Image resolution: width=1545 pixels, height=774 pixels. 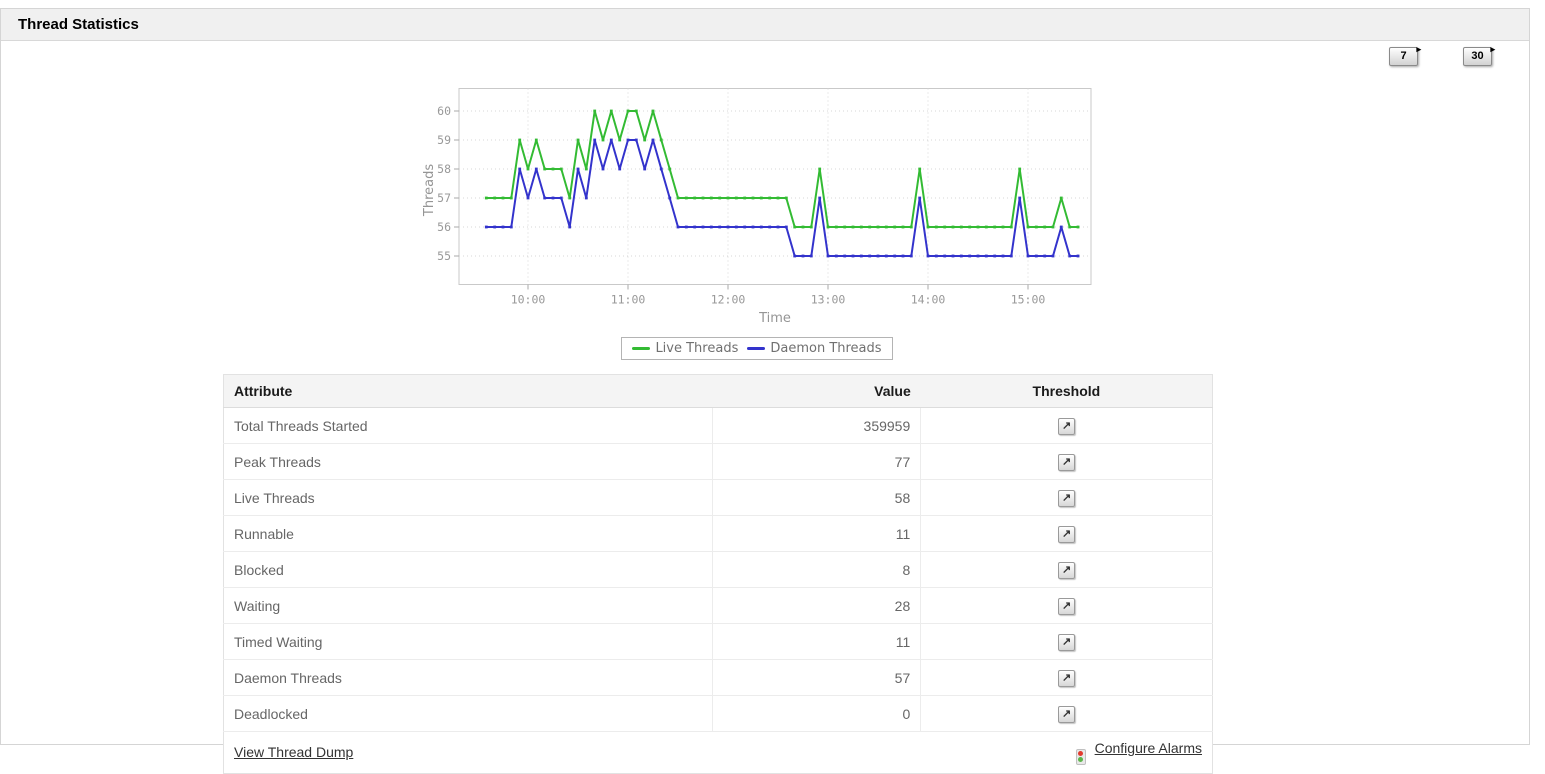 I want to click on chart-legend: Live Threads Daemon Threads, so click(x=757, y=348).